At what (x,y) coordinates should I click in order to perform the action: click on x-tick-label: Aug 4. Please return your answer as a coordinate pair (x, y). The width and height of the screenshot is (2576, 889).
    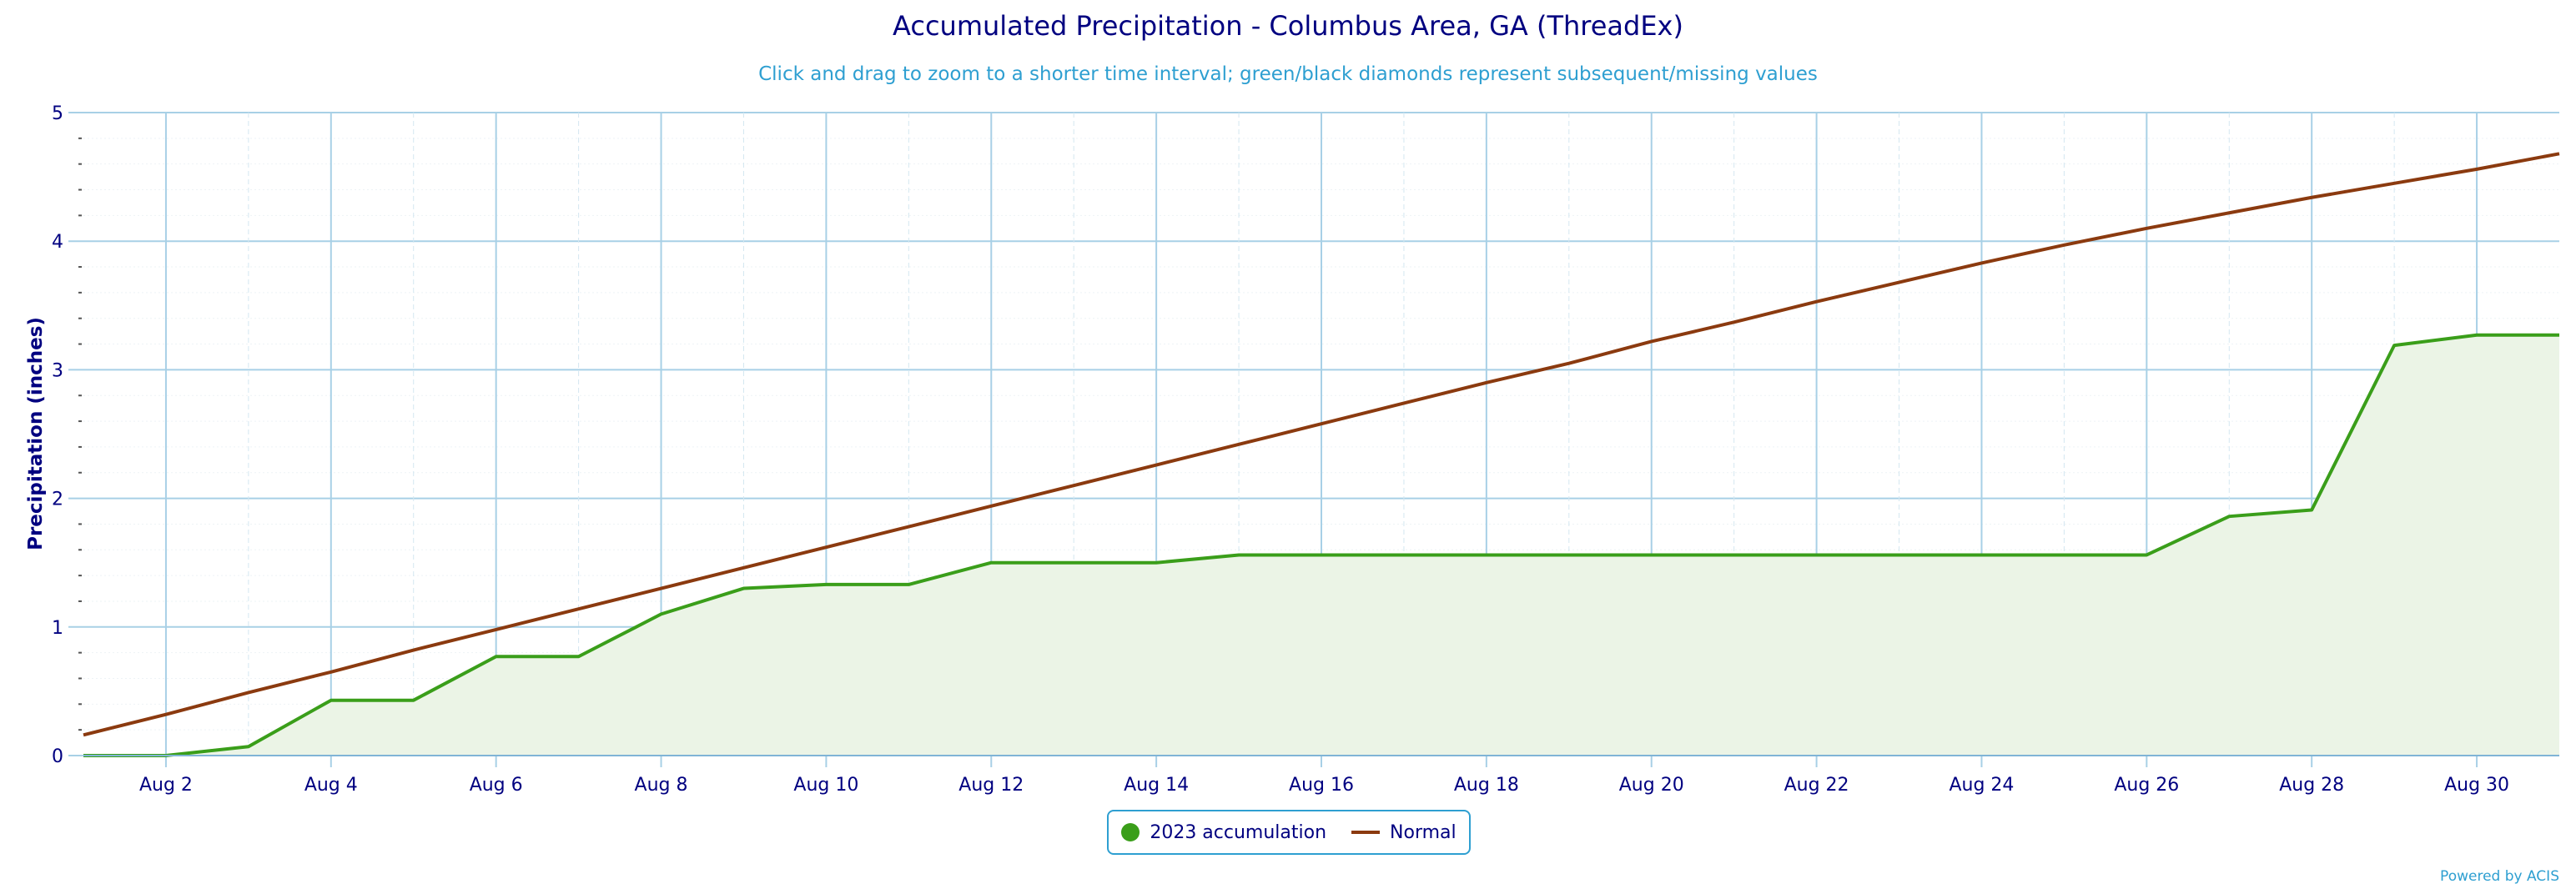
    Looking at the image, I should click on (331, 785).